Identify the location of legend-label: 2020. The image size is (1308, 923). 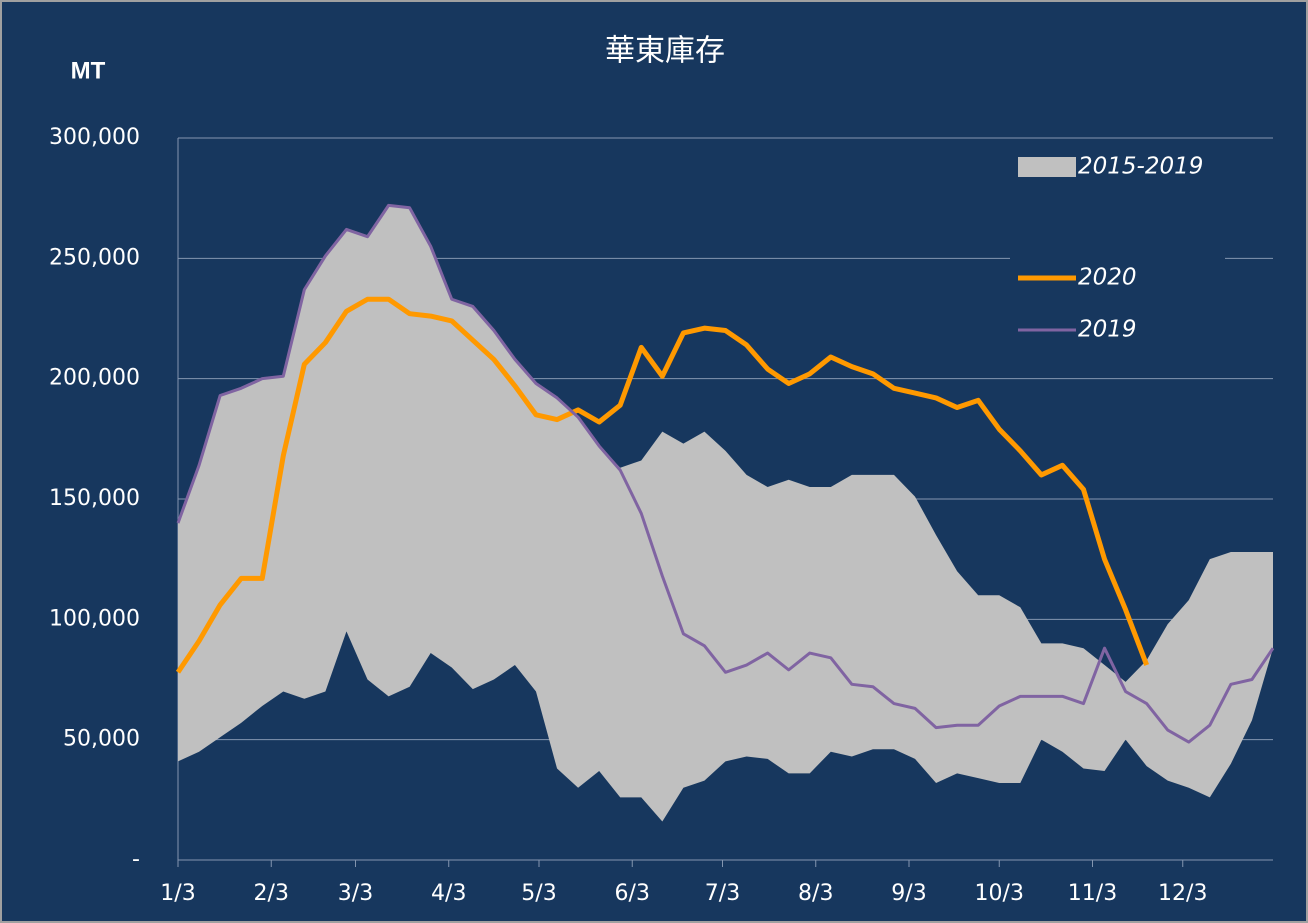
(1107, 278).